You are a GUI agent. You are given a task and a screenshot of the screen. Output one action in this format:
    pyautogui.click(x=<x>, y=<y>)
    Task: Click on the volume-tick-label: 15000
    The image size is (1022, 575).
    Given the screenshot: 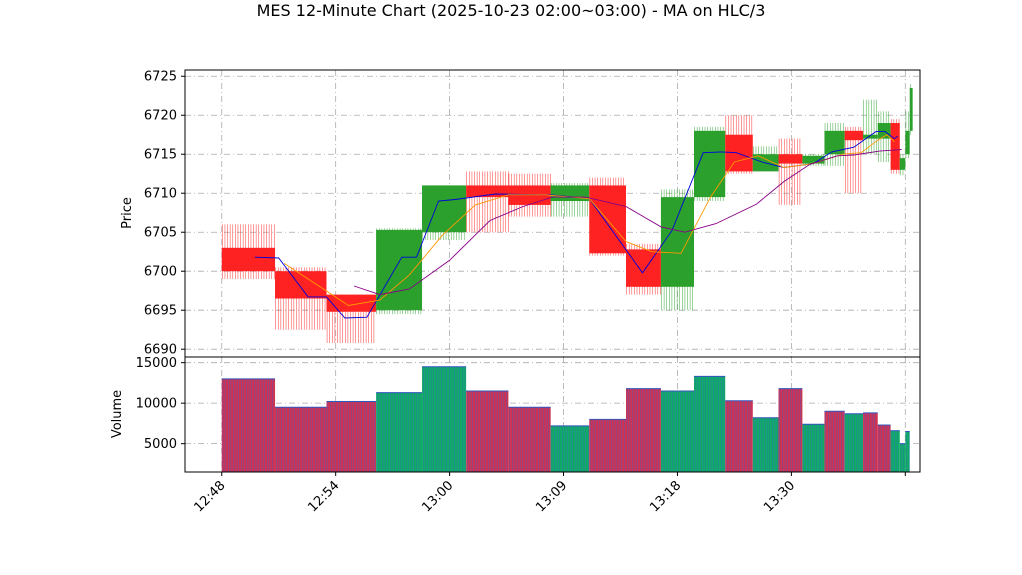 What is the action you would take?
    pyautogui.click(x=156, y=363)
    